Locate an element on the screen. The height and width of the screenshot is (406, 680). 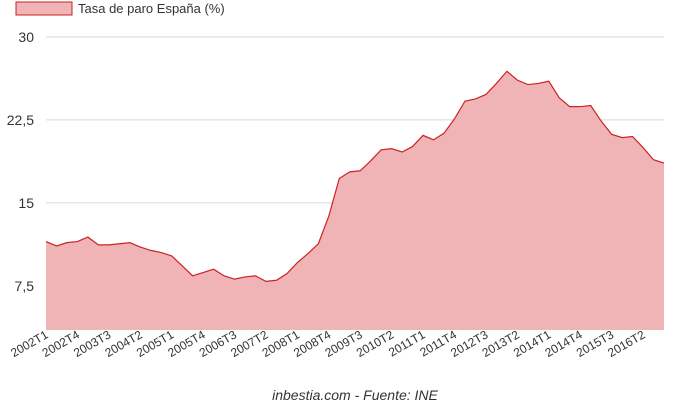
legend-swatch is located at coordinates (44, 8).